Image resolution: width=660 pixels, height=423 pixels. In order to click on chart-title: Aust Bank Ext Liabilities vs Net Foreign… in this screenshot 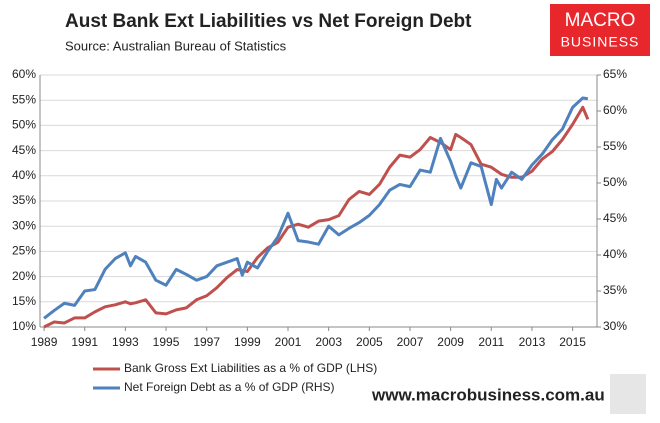, I will do `click(268, 21)`.